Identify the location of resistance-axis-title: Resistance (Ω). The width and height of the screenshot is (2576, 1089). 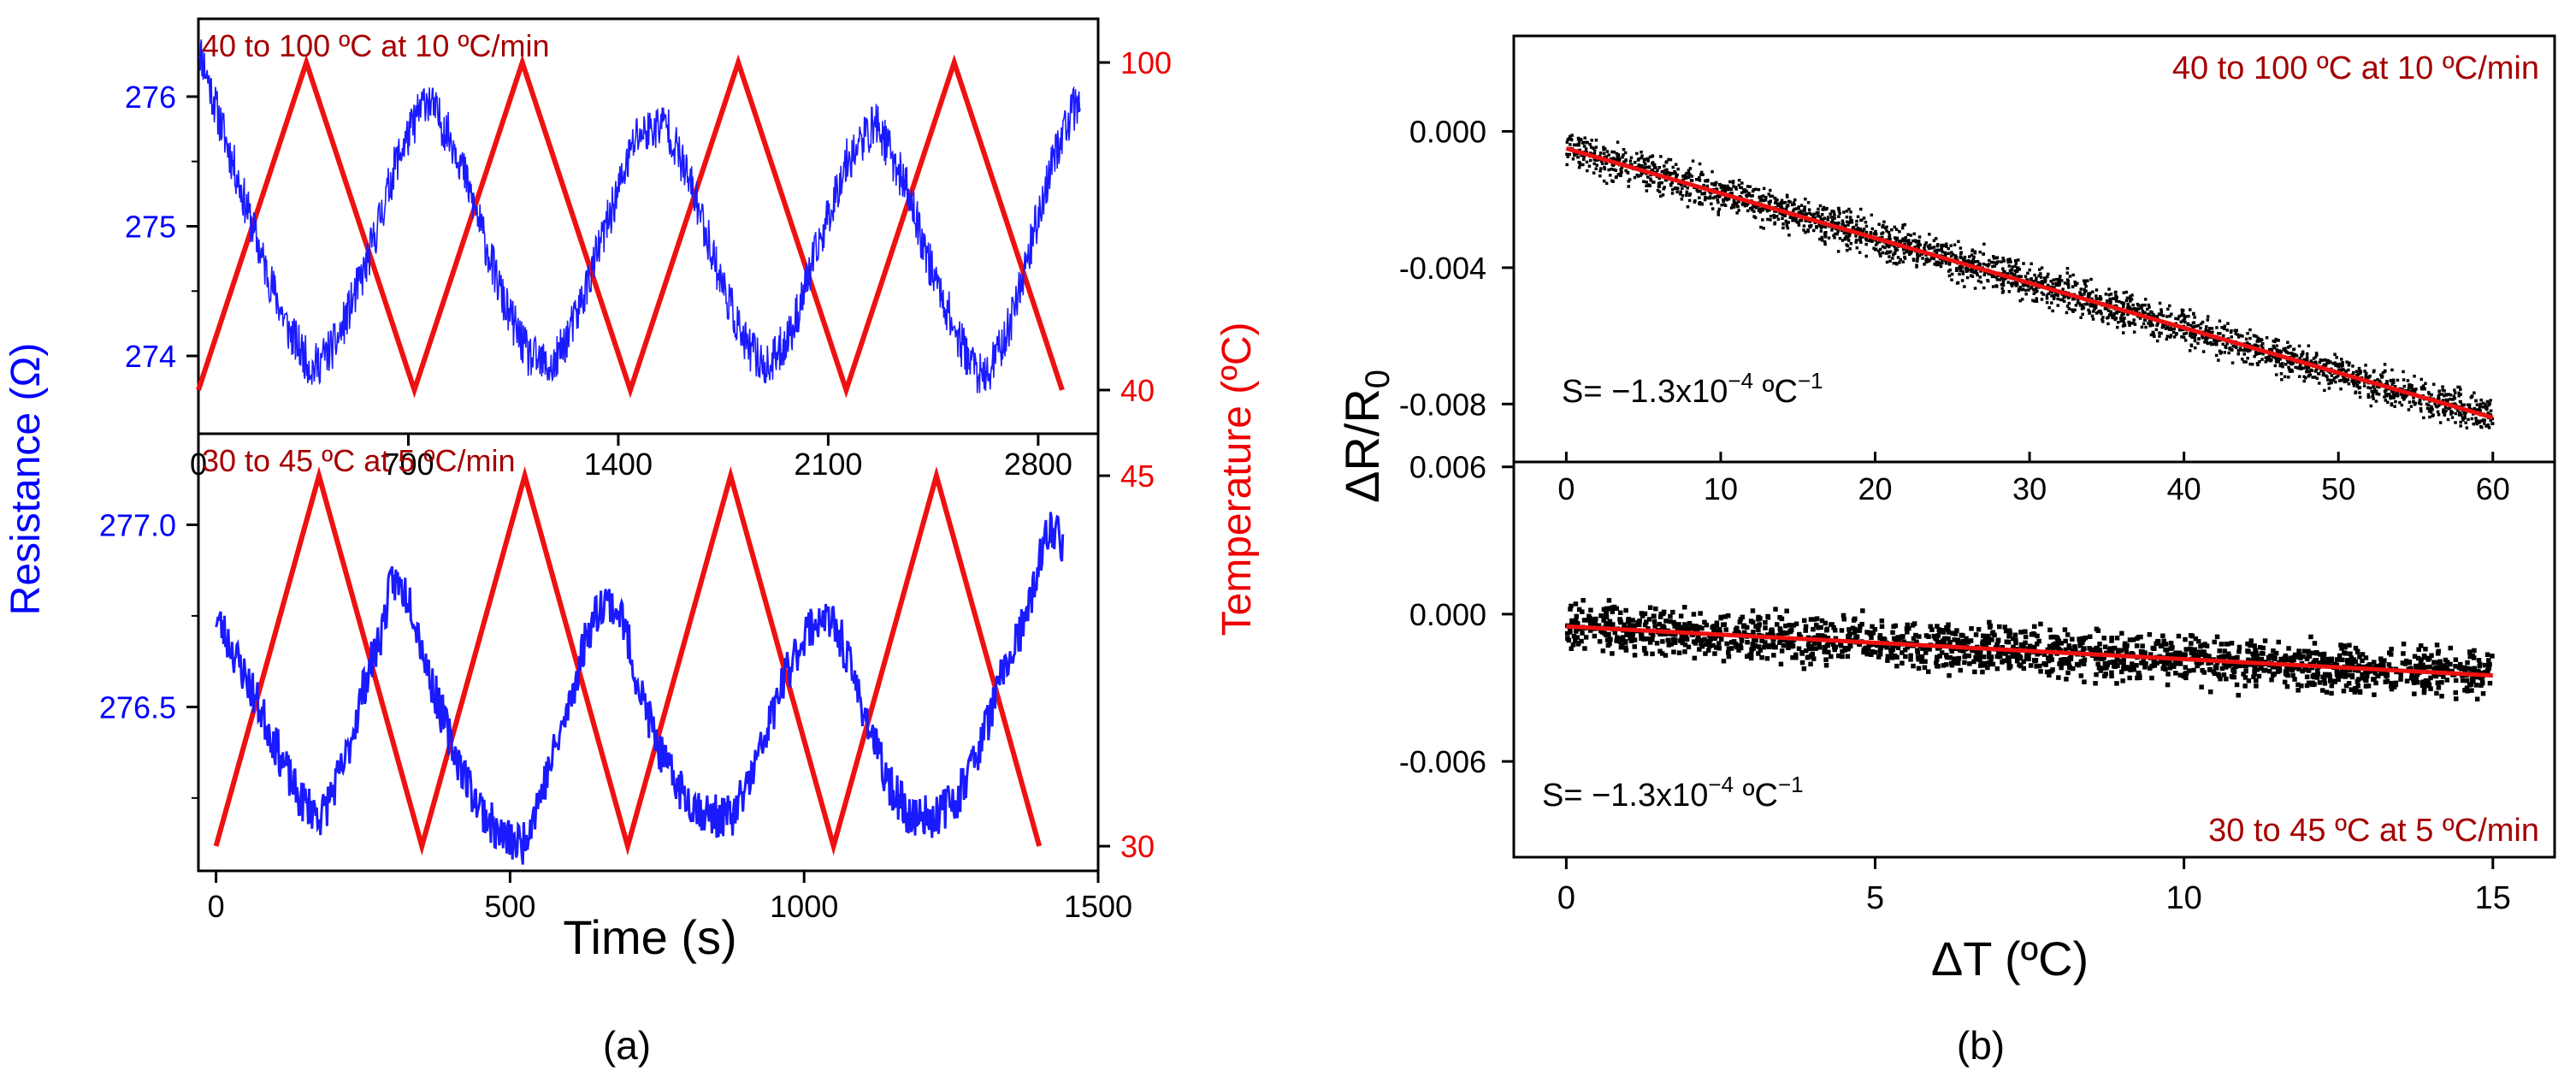
(26, 480).